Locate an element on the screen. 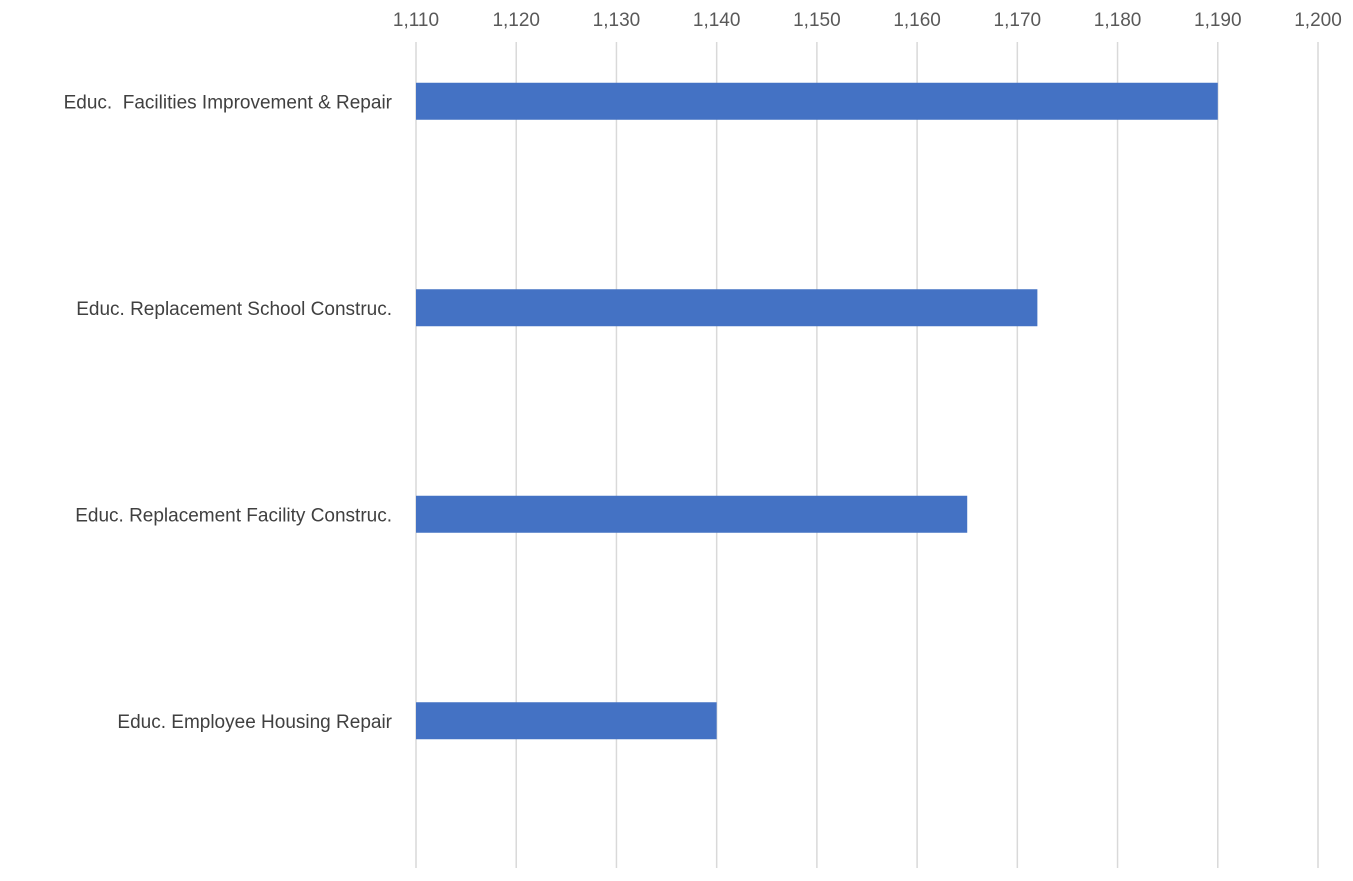 This screenshot has width=1353, height=881. category-label: Educ. Replacement School Construc. is located at coordinates (234, 309).